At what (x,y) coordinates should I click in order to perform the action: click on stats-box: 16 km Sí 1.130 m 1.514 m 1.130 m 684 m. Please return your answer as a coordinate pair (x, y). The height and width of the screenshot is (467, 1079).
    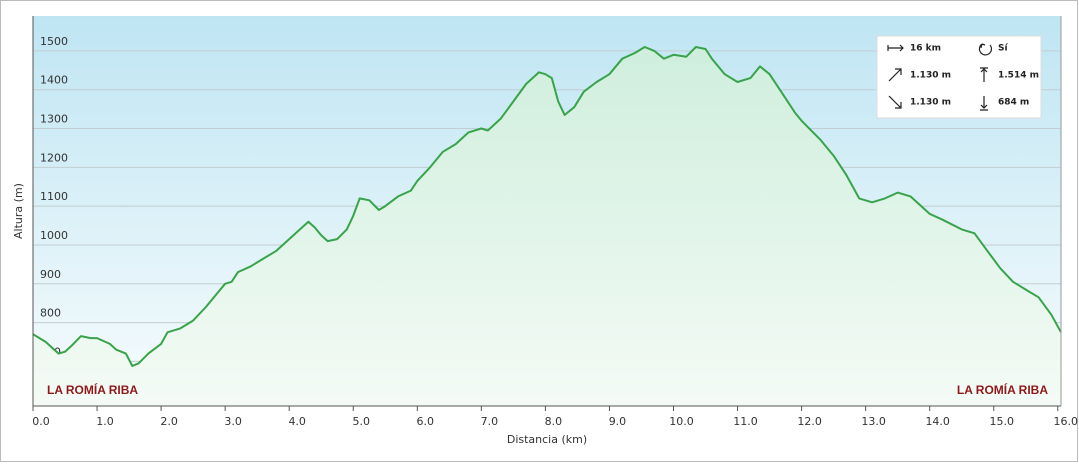
    Looking at the image, I should click on (959, 77).